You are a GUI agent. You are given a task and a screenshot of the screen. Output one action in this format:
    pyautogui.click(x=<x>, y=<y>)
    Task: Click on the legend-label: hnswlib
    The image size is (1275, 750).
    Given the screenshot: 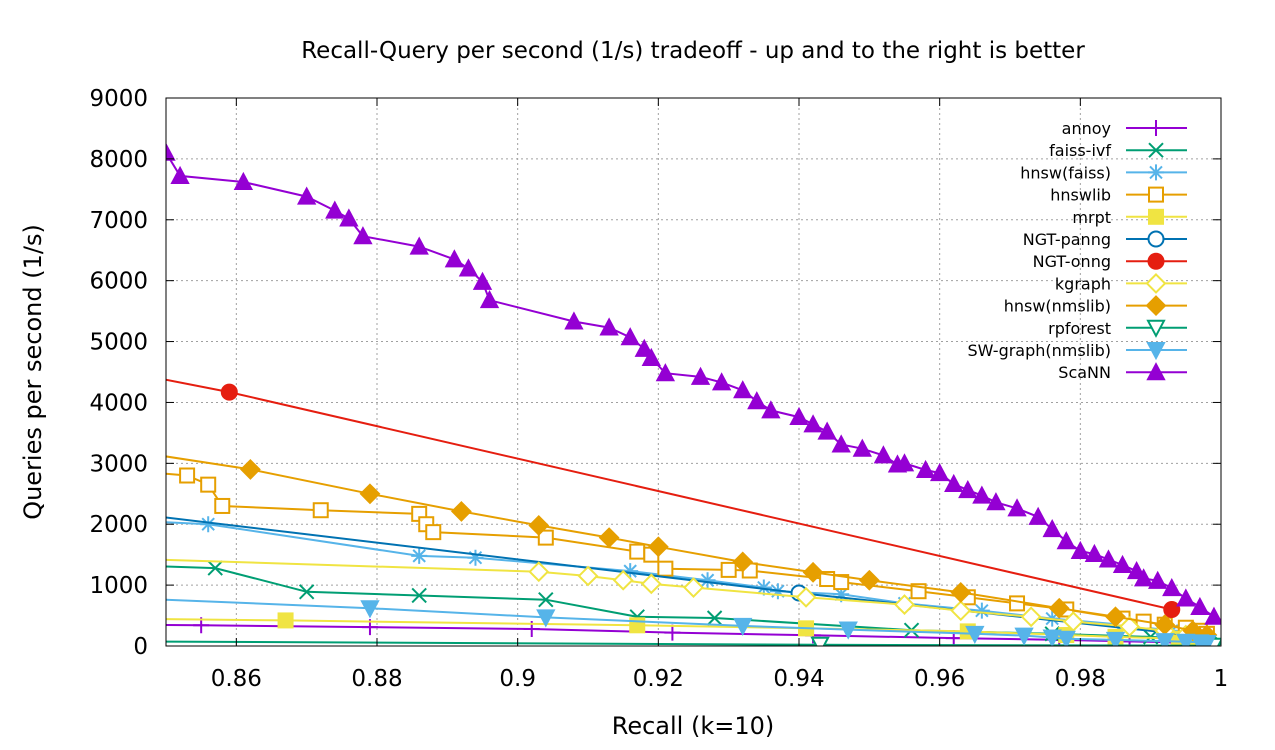 What is the action you would take?
    pyautogui.click(x=1080, y=195)
    